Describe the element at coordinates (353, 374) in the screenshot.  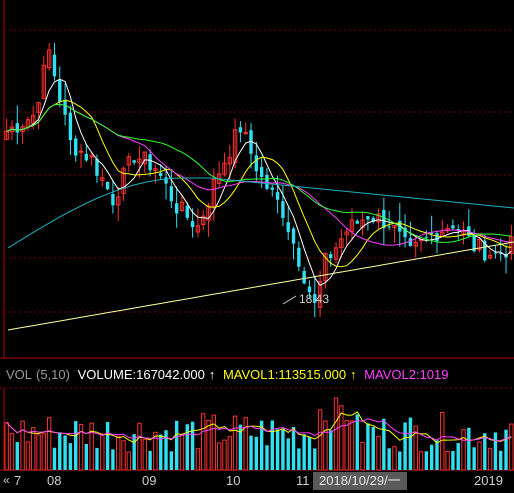
I see `up-arrow-icon: ↑` at that location.